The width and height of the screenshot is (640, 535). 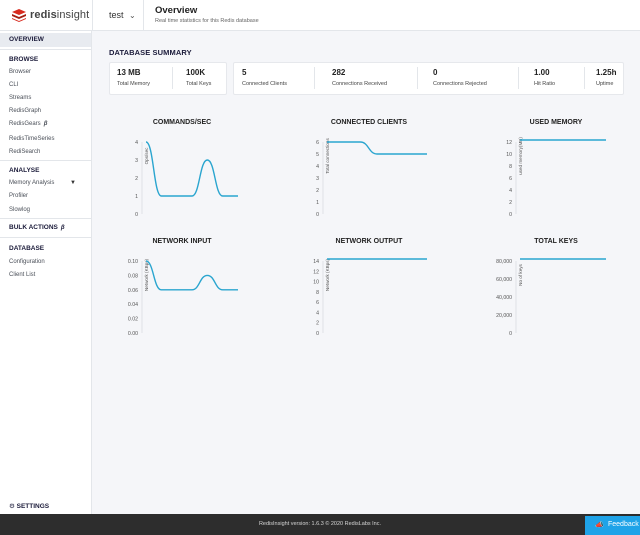 What do you see at coordinates (372, 178) in the screenshot?
I see `connected-clients-chart: 6 5 4 3 2 1 0 Total connections` at bounding box center [372, 178].